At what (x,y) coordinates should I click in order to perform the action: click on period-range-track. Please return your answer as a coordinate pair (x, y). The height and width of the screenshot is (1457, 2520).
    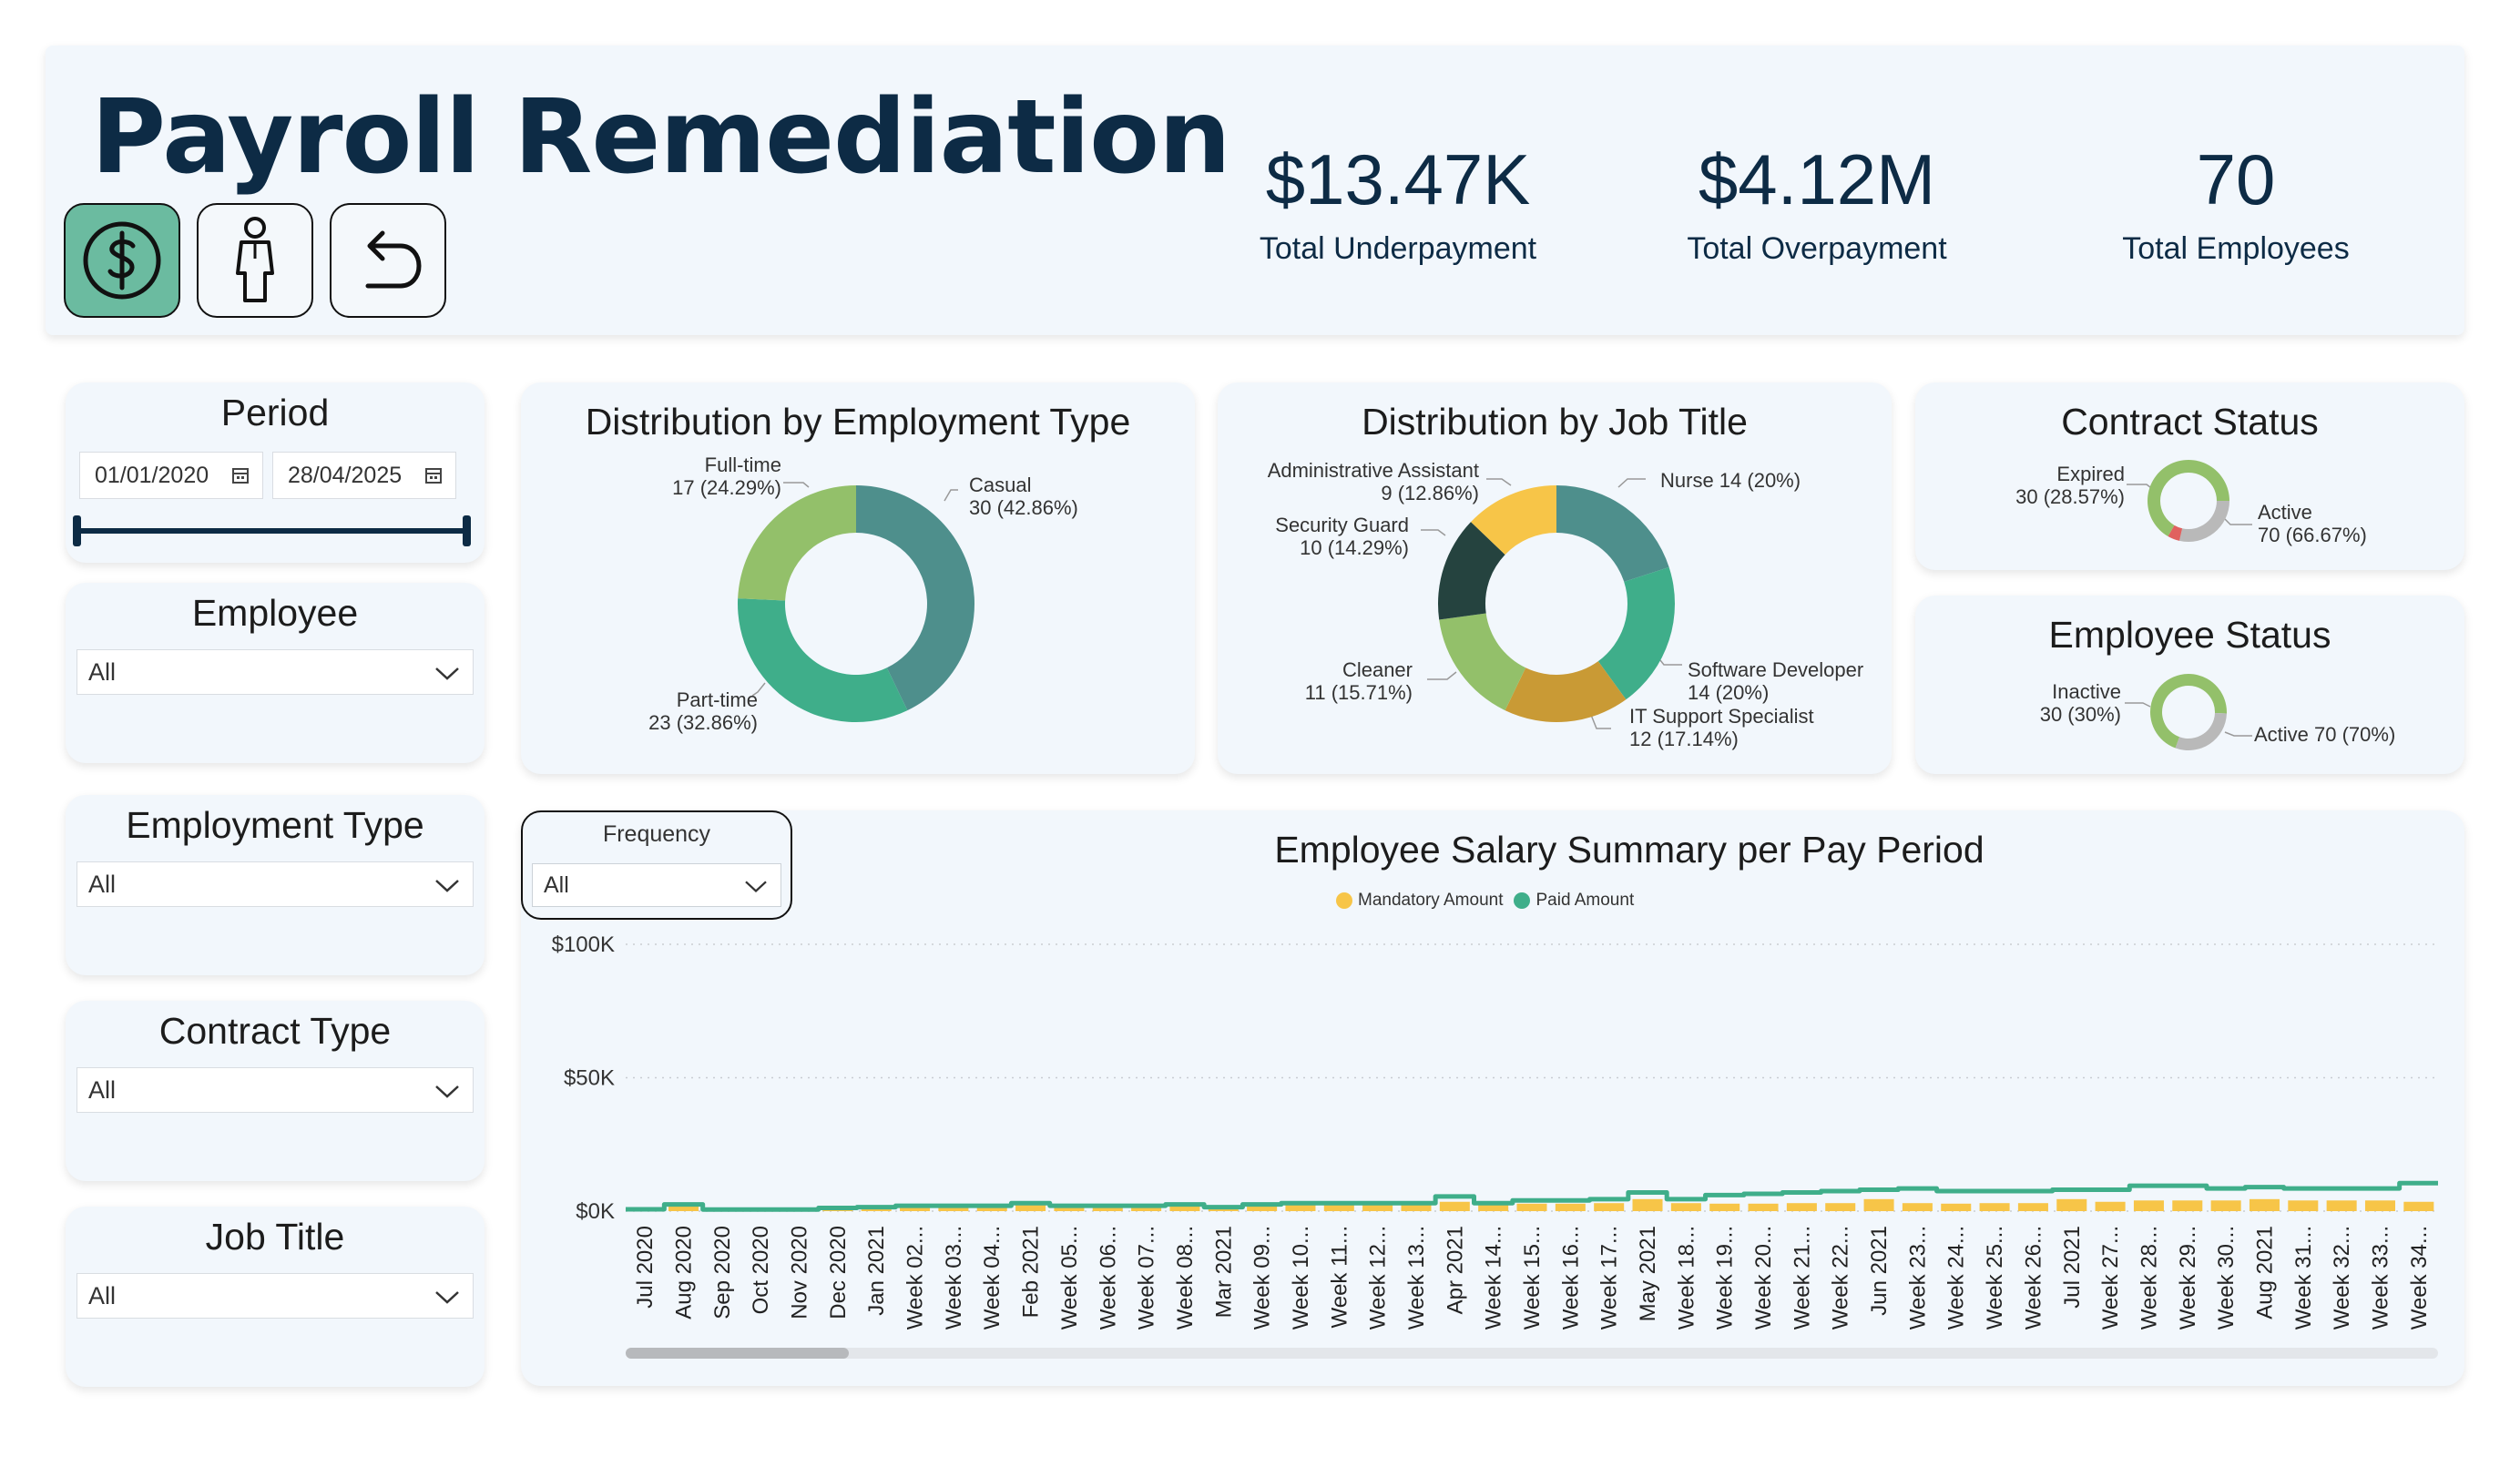
    Looking at the image, I should click on (273, 531).